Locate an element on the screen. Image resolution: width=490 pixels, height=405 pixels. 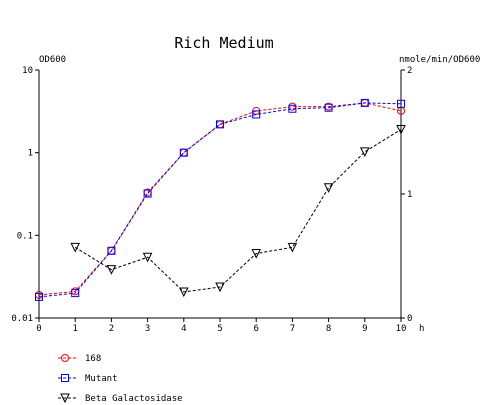
x-tick-label: 0 is located at coordinates (38, 329).